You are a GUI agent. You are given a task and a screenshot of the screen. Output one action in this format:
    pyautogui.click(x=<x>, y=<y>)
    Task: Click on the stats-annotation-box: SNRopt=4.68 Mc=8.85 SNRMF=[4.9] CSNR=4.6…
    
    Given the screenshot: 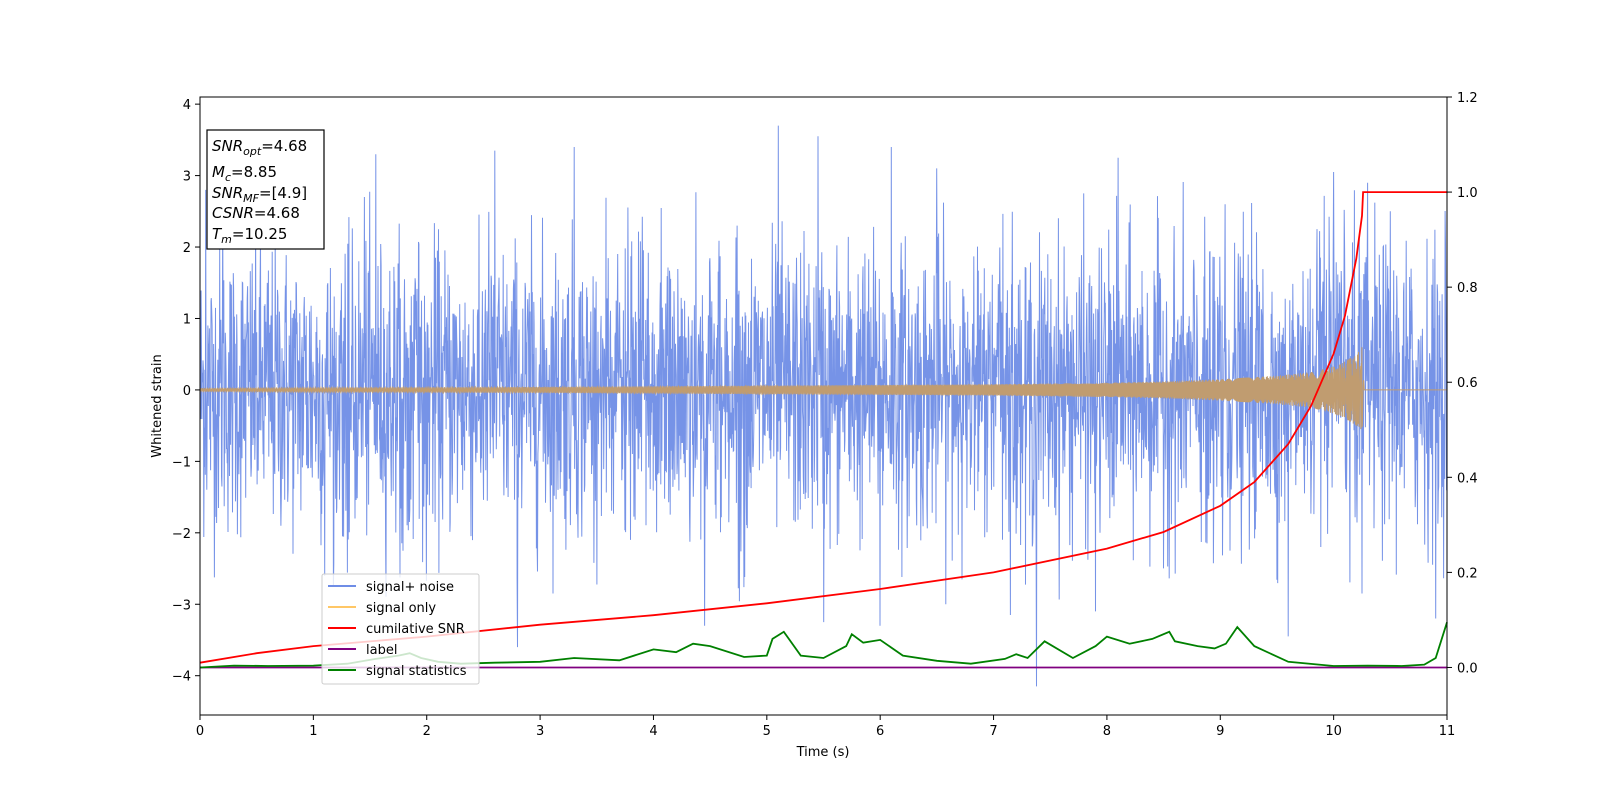 What is the action you would take?
    pyautogui.click(x=265, y=189)
    